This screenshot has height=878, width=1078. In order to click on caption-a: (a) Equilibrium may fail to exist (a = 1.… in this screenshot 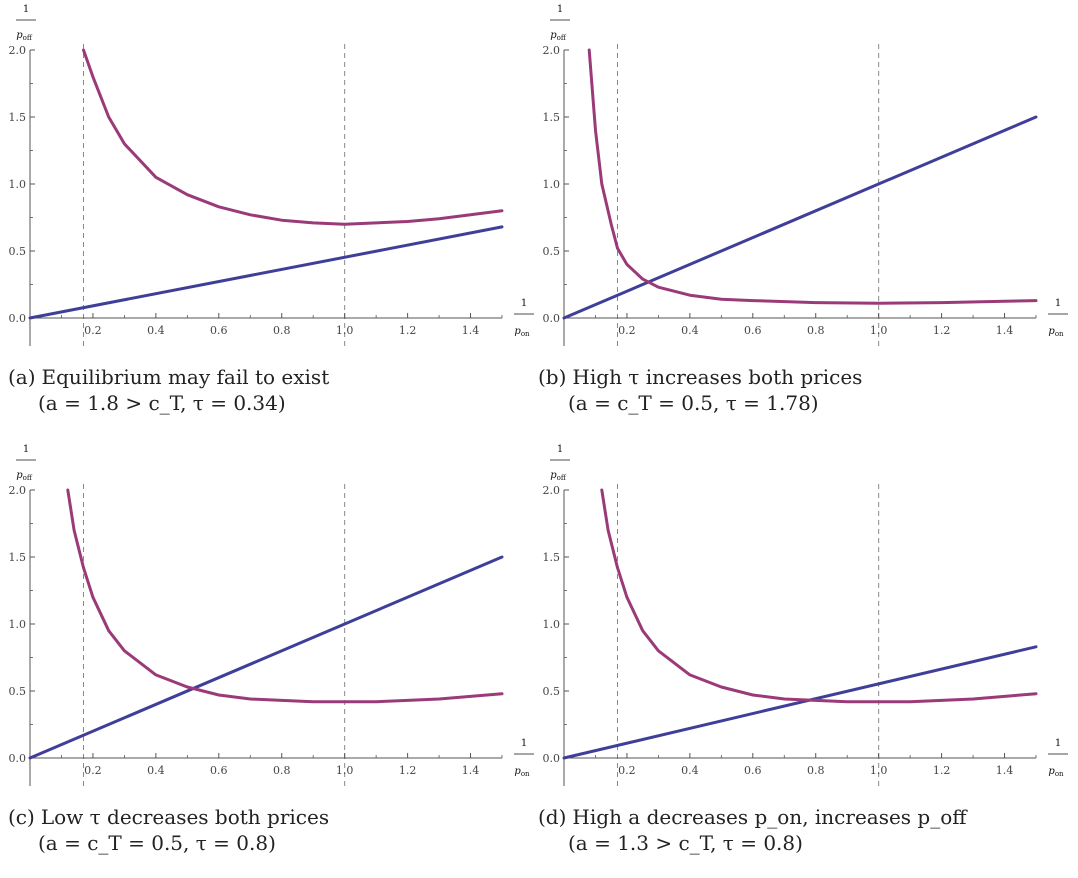, I will do `click(168, 390)`.